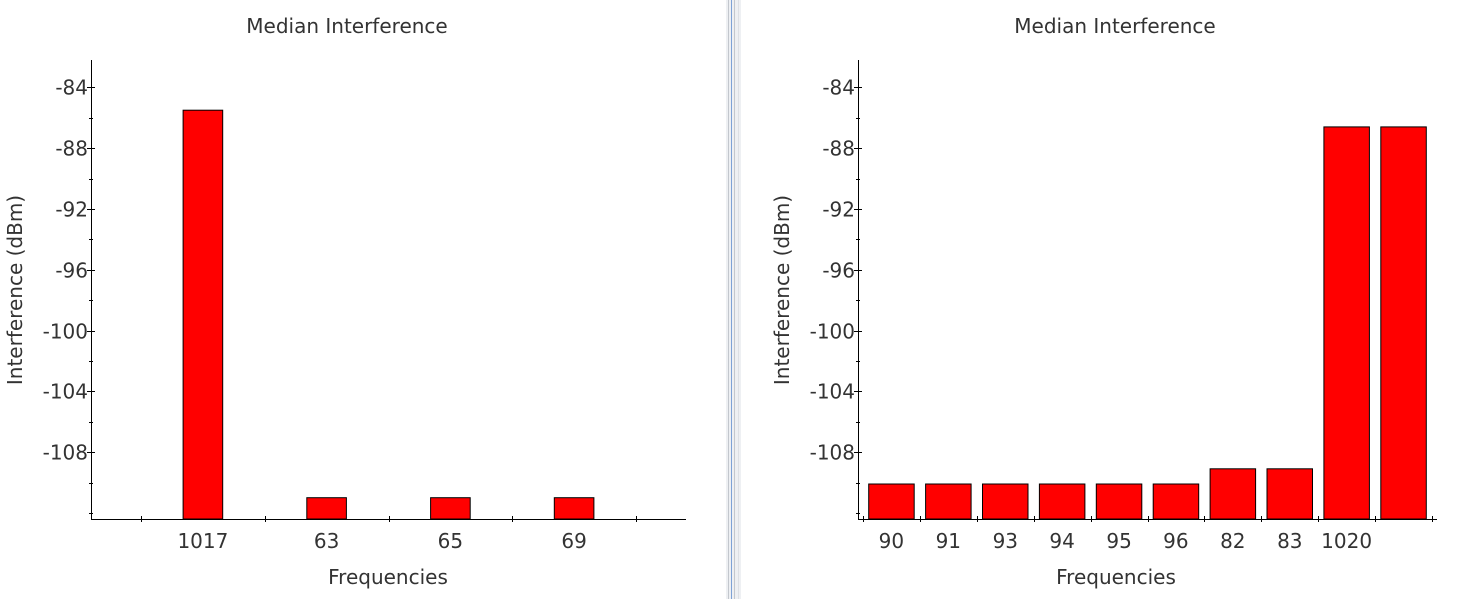  What do you see at coordinates (1175, 541) in the screenshot?
I see `x-tick-label: 96` at bounding box center [1175, 541].